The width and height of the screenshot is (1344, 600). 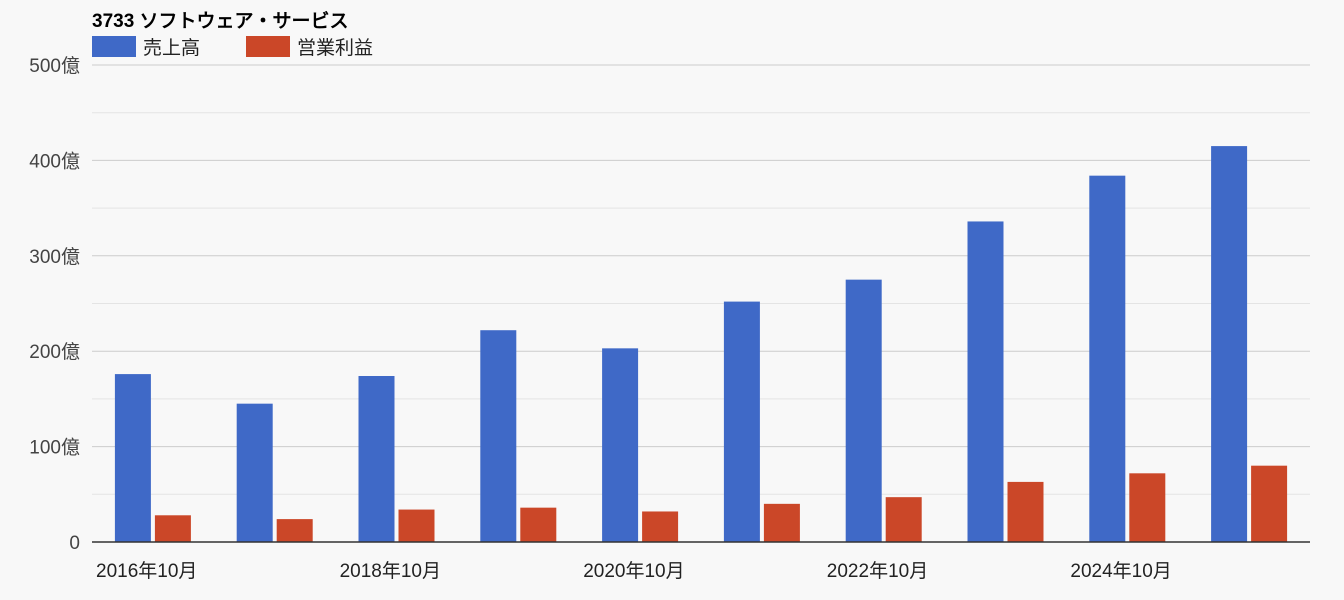 What do you see at coordinates (335, 48) in the screenshot?
I see `legend-label: 営業利益` at bounding box center [335, 48].